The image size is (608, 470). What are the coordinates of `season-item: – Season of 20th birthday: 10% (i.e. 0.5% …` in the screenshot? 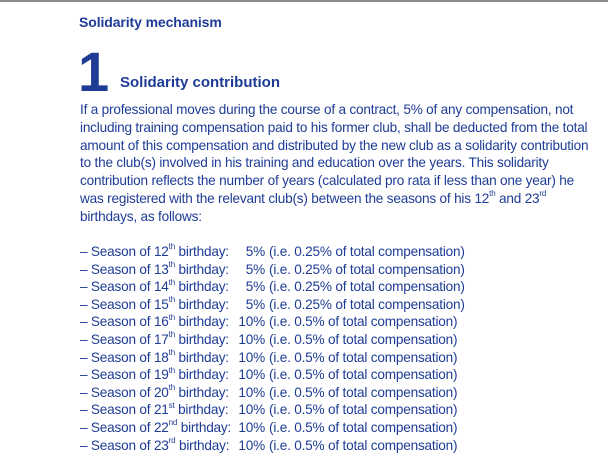 It's located at (272, 393).